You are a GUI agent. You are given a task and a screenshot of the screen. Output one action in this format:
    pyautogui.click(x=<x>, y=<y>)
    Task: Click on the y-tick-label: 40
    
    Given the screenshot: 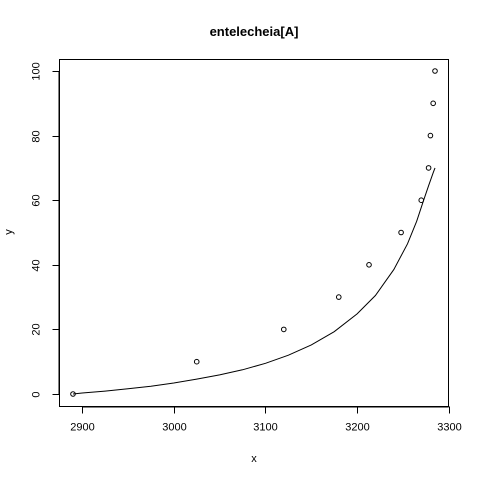 What is the action you would take?
    pyautogui.click(x=37, y=265)
    